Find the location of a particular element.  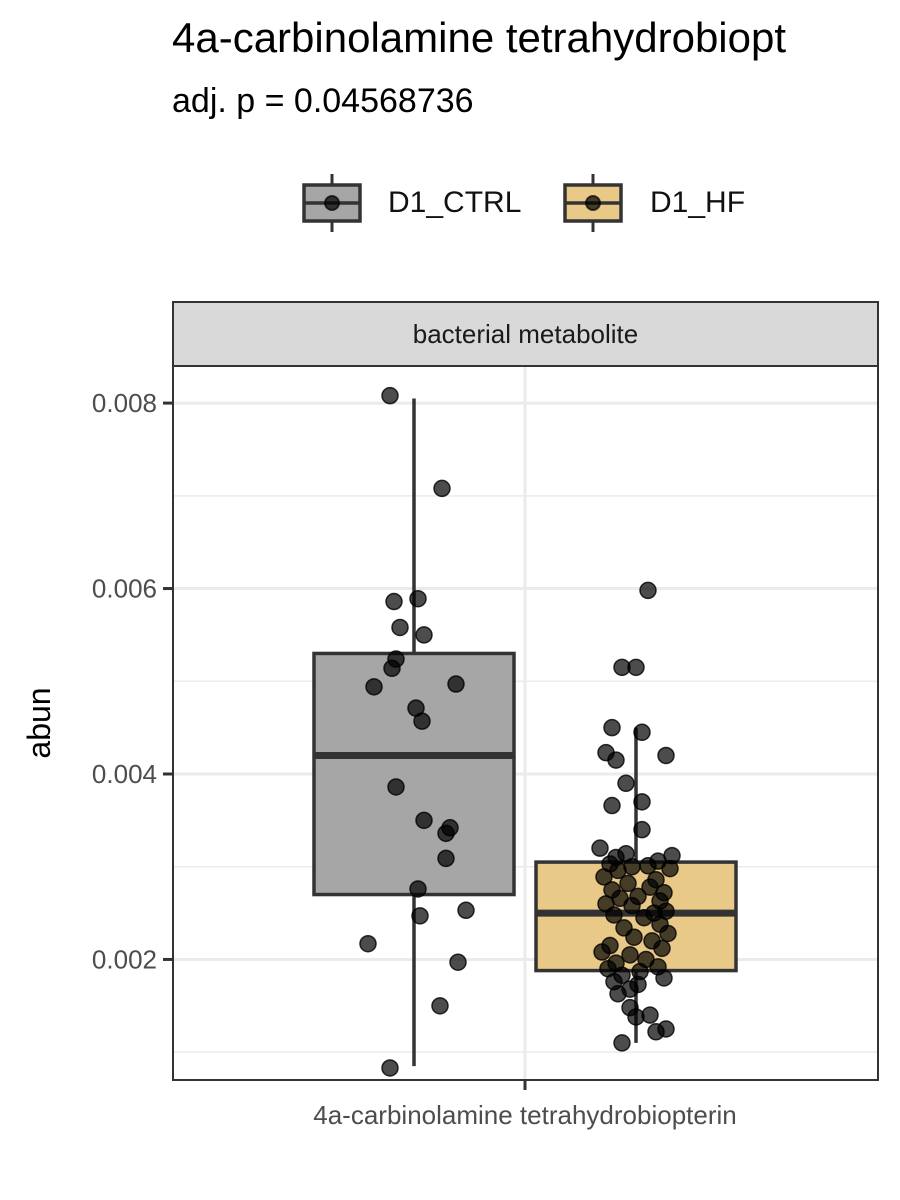

legend-key-ctrl is located at coordinates (332, 203).